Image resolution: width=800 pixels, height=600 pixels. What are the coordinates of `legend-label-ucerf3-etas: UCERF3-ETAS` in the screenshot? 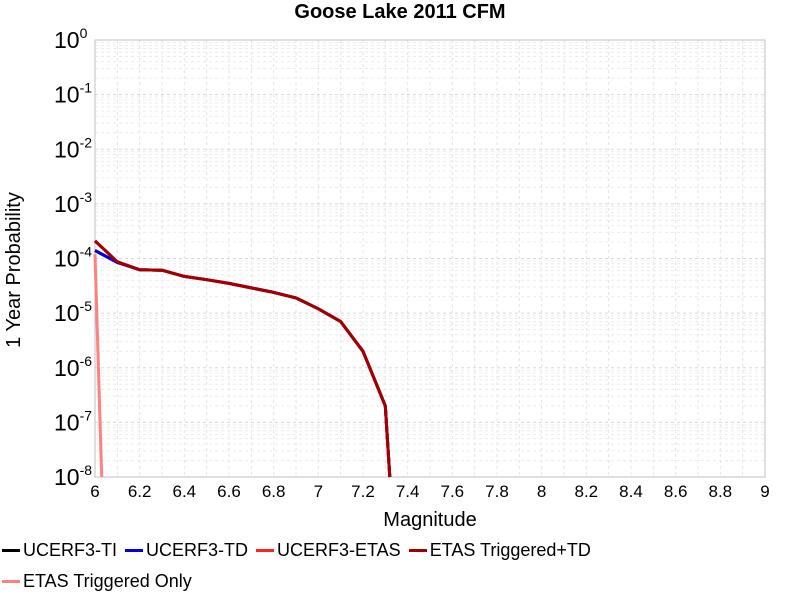 It's located at (339, 549).